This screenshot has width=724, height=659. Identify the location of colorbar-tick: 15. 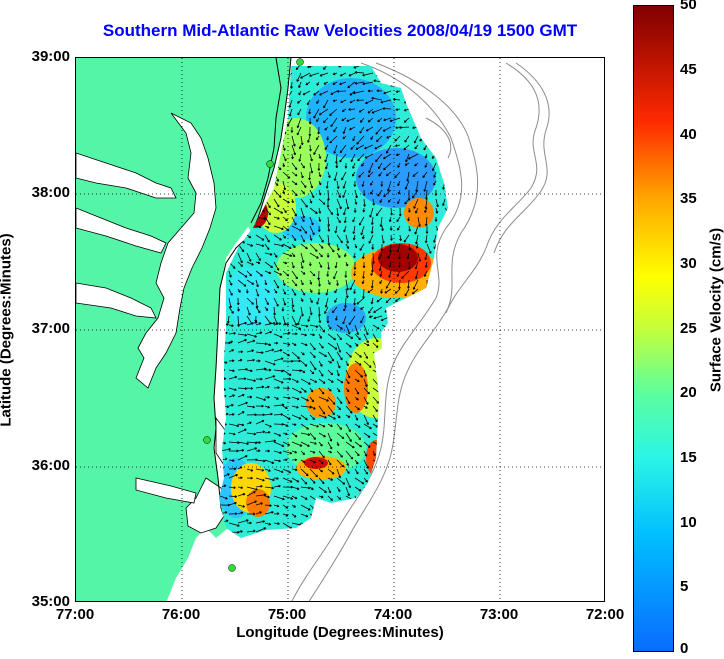
(688, 457).